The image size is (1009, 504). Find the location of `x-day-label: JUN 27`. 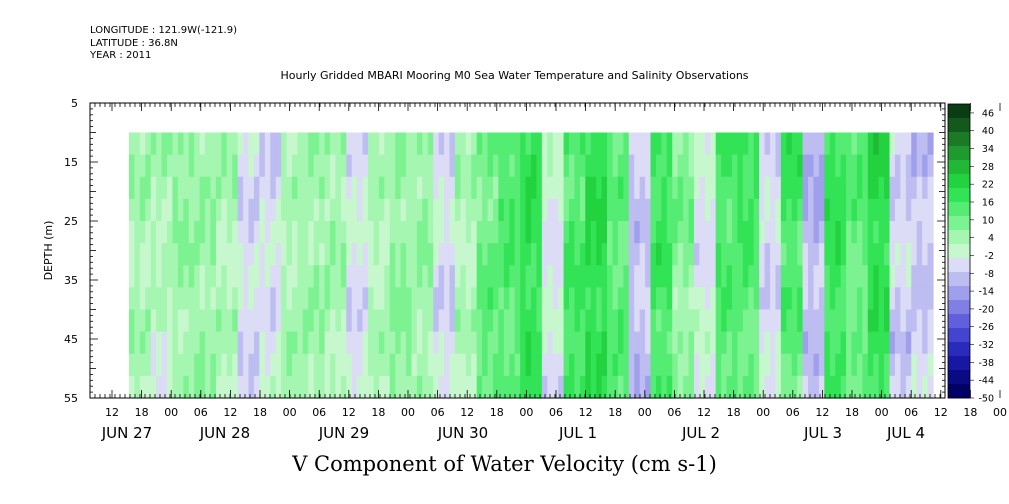

x-day-label: JUN 27 is located at coordinates (126, 433).